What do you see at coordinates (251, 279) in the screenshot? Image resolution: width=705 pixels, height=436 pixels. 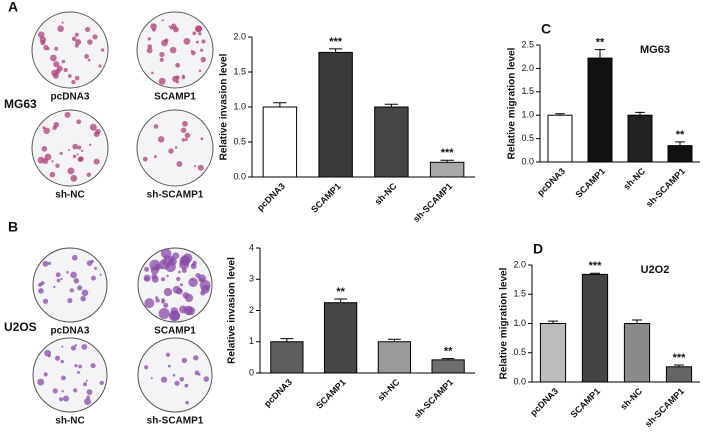 I see `y-tick-label: 3` at bounding box center [251, 279].